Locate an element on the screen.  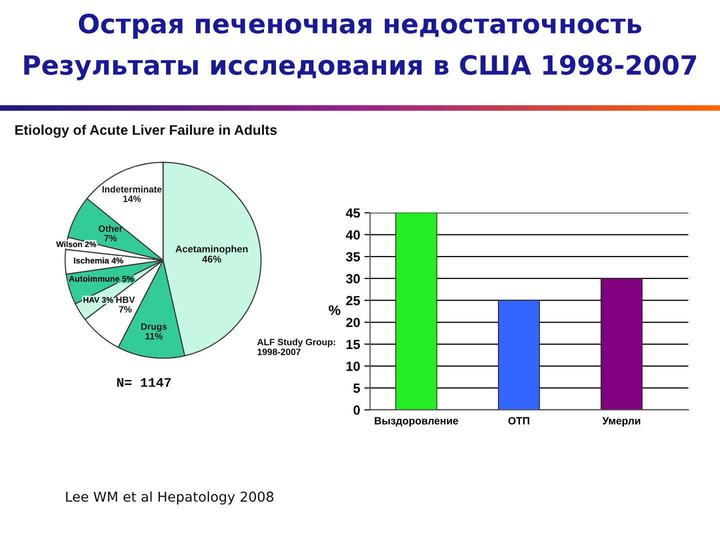
x-tick-label: Выздоровление is located at coordinates (416, 422).